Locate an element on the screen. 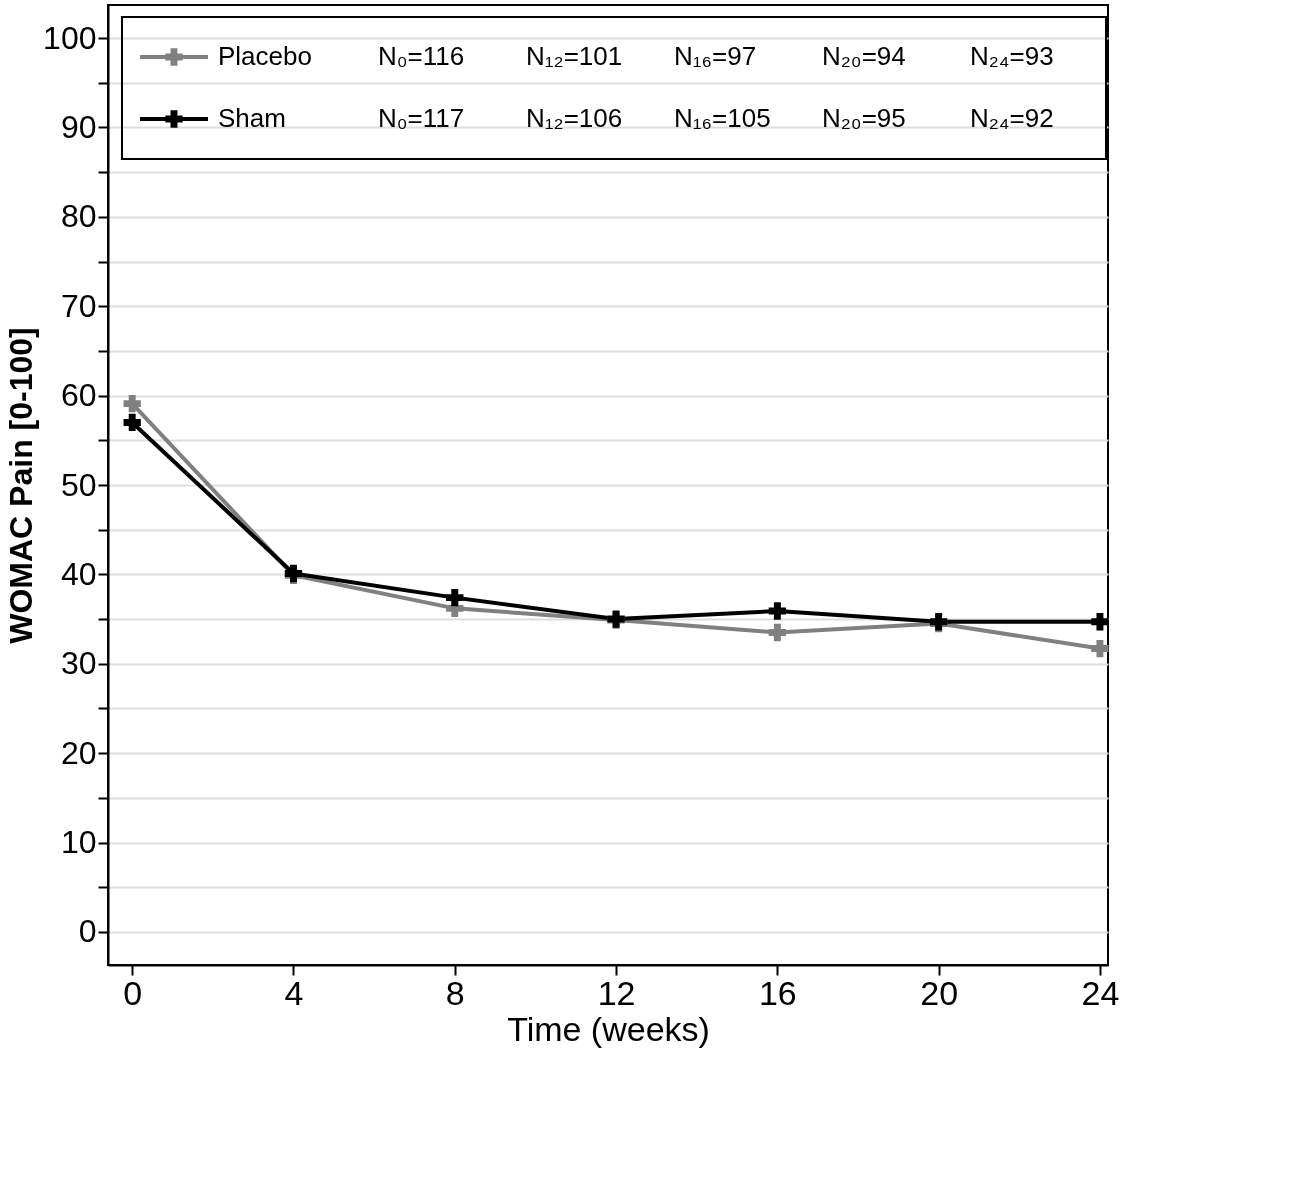 Image resolution: width=1291 pixels, height=1204 pixels. annotation: N₁₂=106 is located at coordinates (574, 118).